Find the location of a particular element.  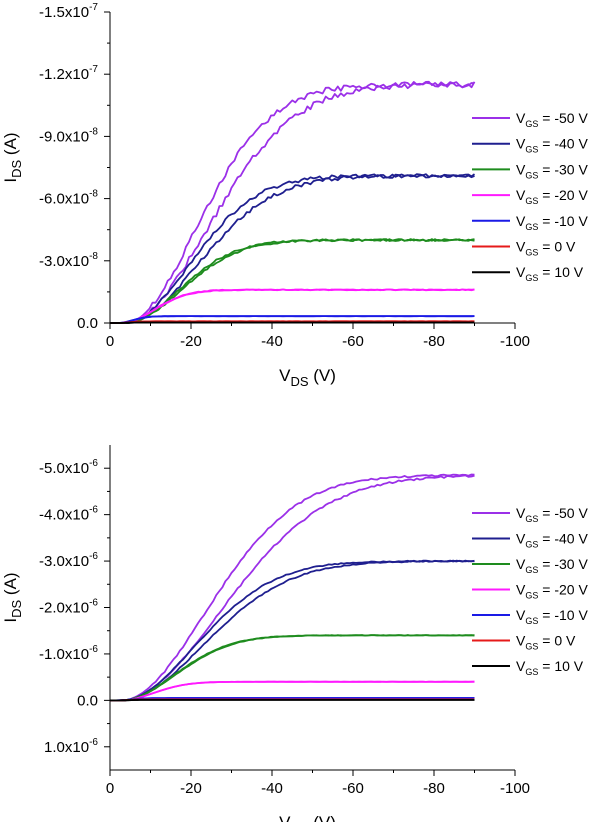

series-line-2-forward is located at coordinates (293, 248).